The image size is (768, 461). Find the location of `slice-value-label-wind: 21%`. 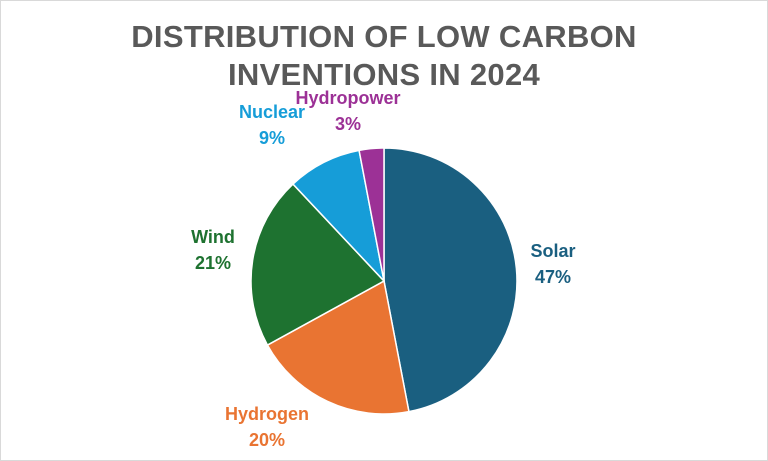

slice-value-label-wind: 21% is located at coordinates (213, 263).